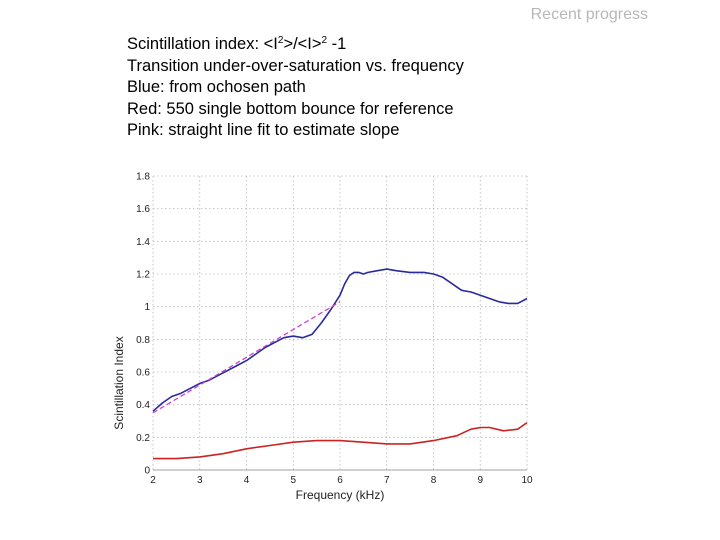  I want to click on x-tick-label: 6, so click(340, 480).